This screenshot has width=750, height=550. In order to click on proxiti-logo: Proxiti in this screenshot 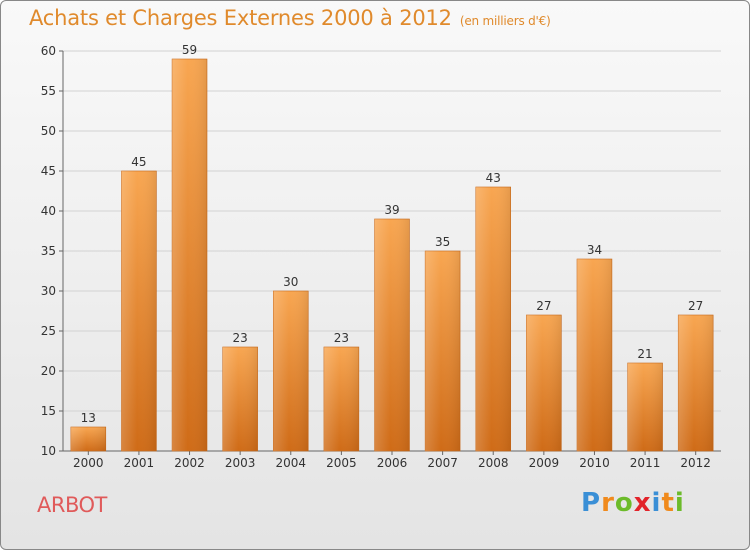, I will do `click(633, 503)`.